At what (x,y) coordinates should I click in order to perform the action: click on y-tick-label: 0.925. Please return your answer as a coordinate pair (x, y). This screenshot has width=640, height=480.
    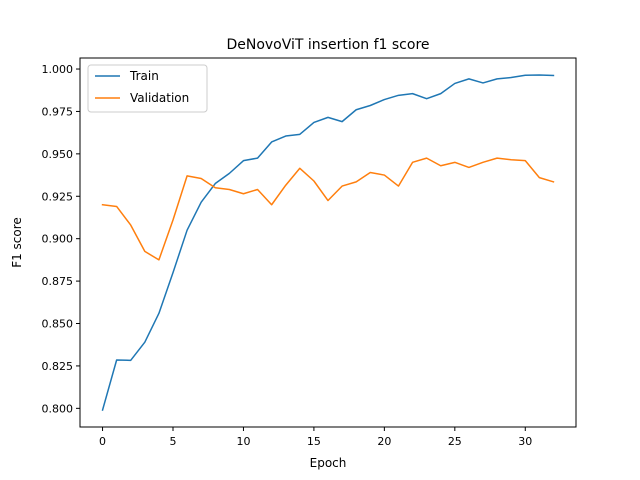
    Looking at the image, I should click on (58, 196).